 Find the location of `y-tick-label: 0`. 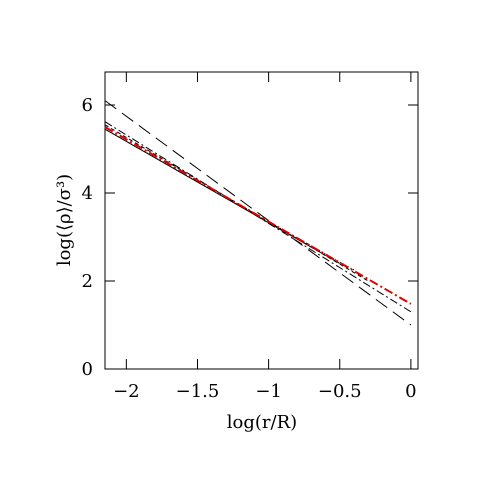

y-tick-label: 0 is located at coordinates (87, 369).